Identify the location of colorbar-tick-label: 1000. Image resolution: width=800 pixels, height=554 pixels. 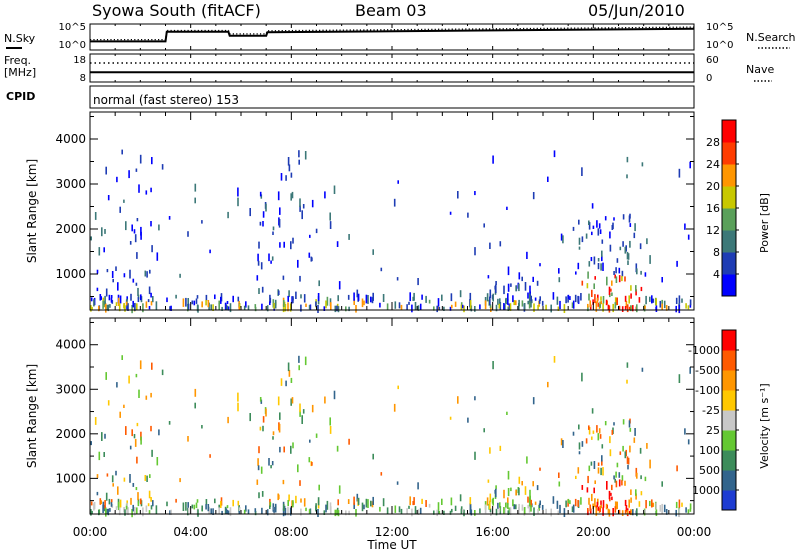
(706, 490).